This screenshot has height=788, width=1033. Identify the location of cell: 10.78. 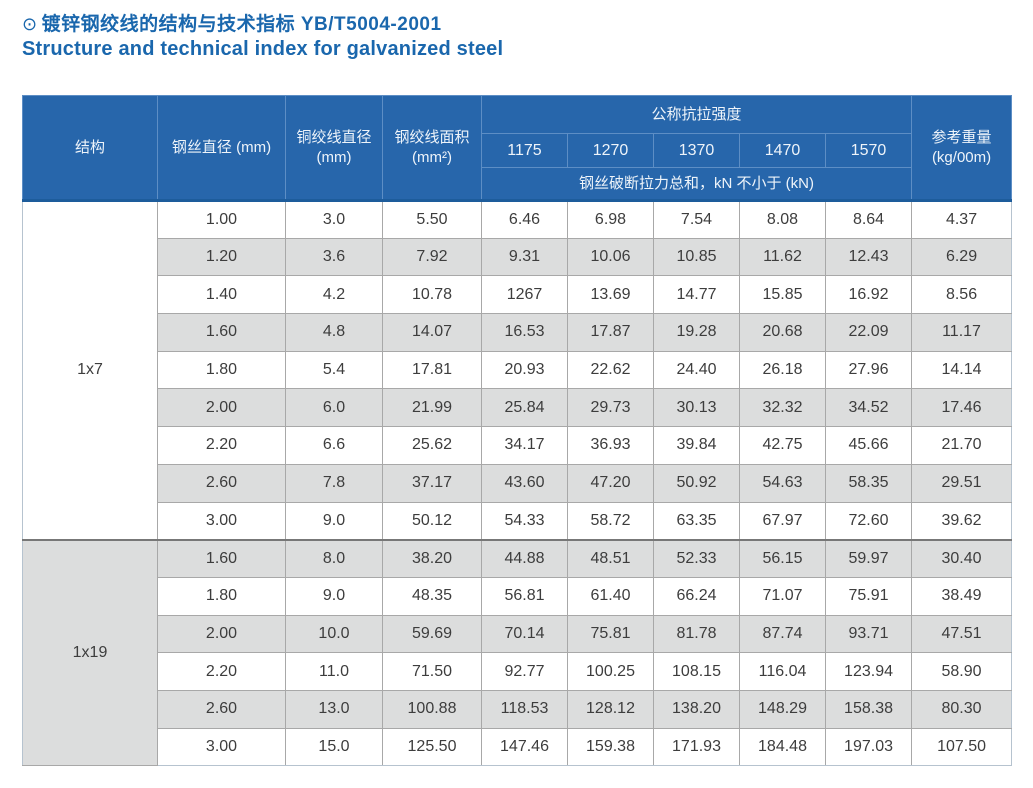
(432, 295).